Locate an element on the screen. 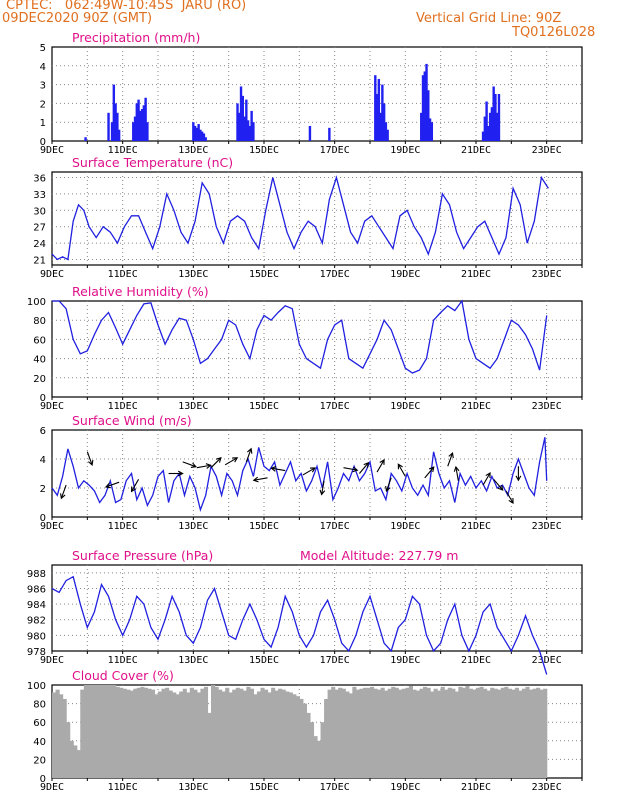 This screenshot has height=800, width=618. y-tick-label: 80 is located at coordinates (39, 321).